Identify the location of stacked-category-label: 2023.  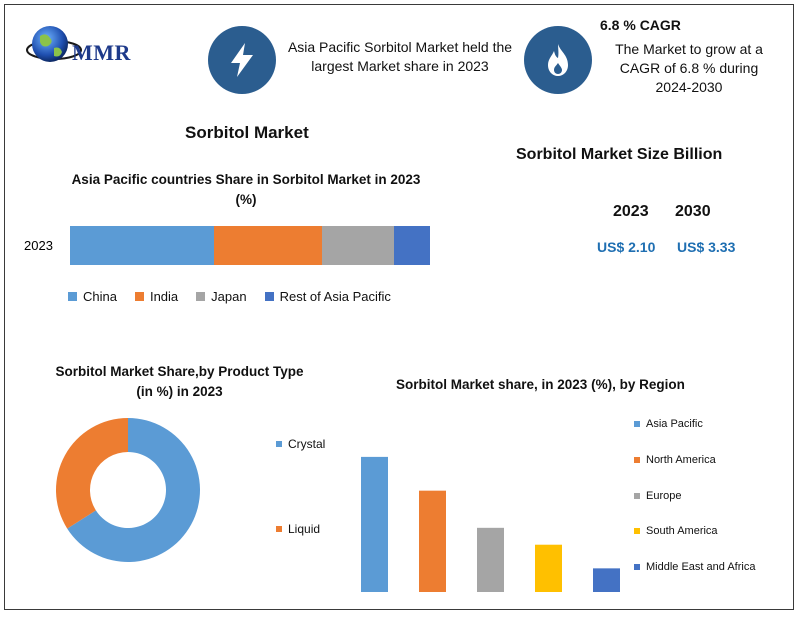
(38, 245).